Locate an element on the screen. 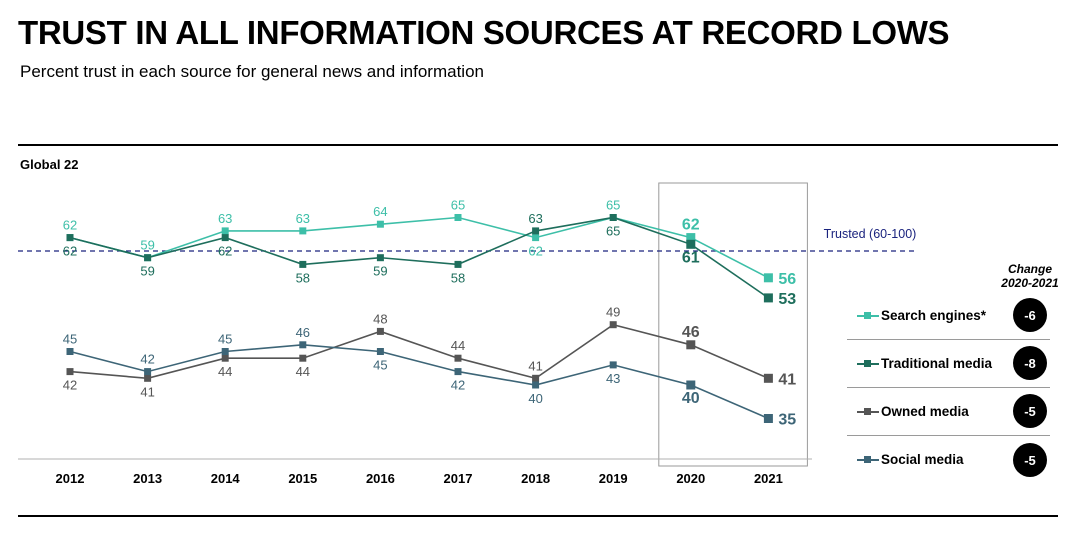 The width and height of the screenshot is (1079, 535). data-label-owned-media-2012: 42 is located at coordinates (70, 385).